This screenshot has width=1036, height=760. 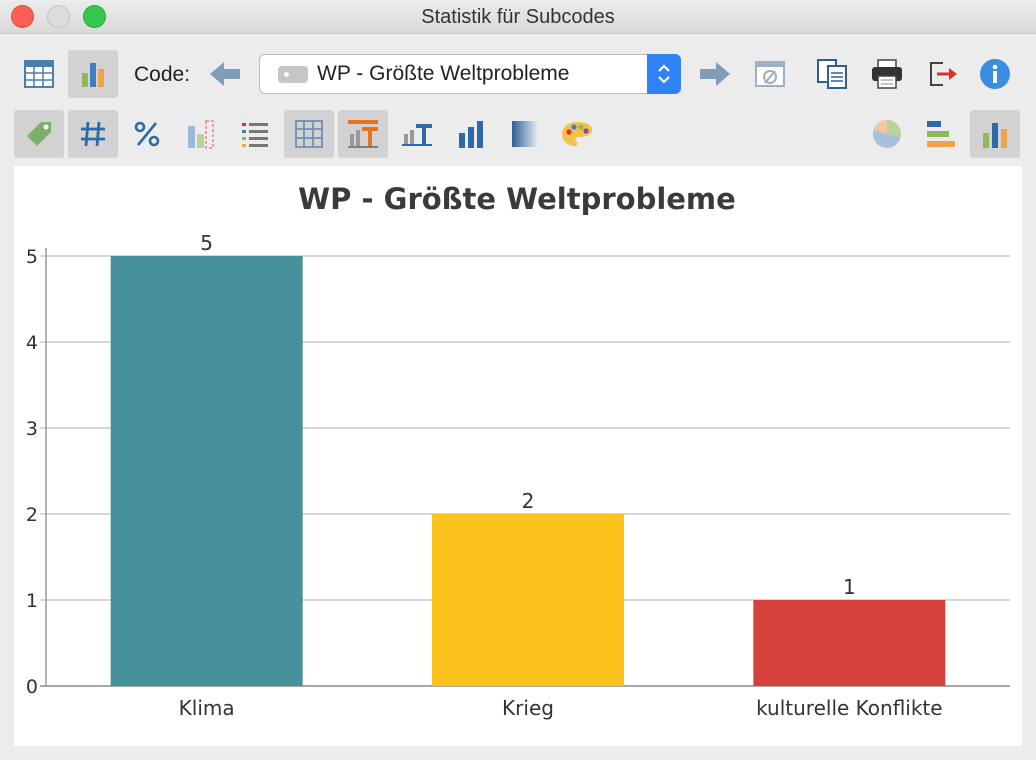 I want to click on copy-icon, so click(x=832, y=74).